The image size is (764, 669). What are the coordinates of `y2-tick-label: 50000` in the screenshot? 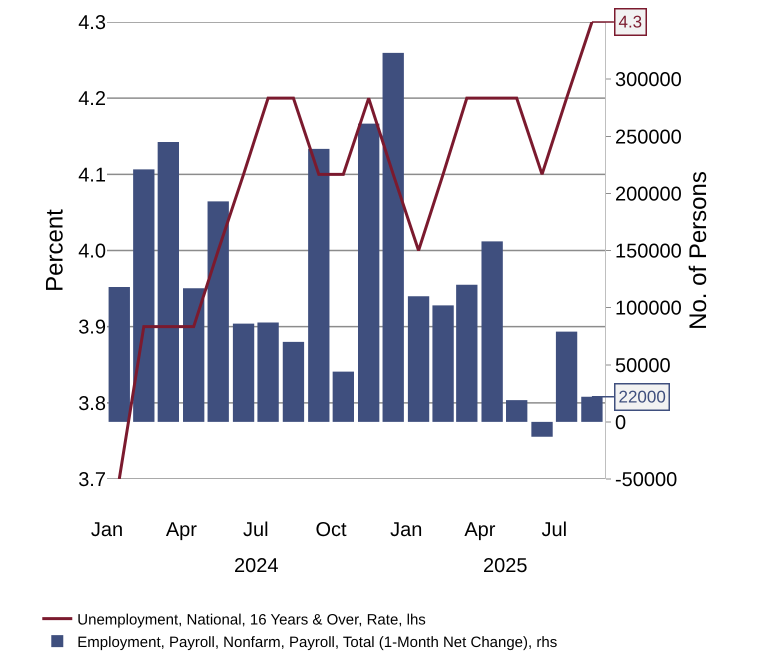 It's located at (643, 365).